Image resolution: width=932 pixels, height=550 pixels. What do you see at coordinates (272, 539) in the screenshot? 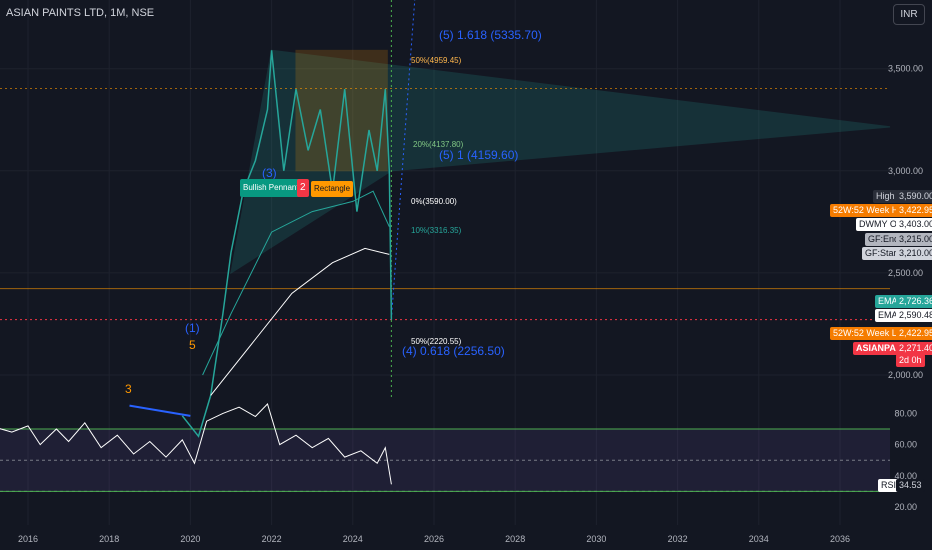
I see `time-tick-label: 2022` at bounding box center [272, 539].